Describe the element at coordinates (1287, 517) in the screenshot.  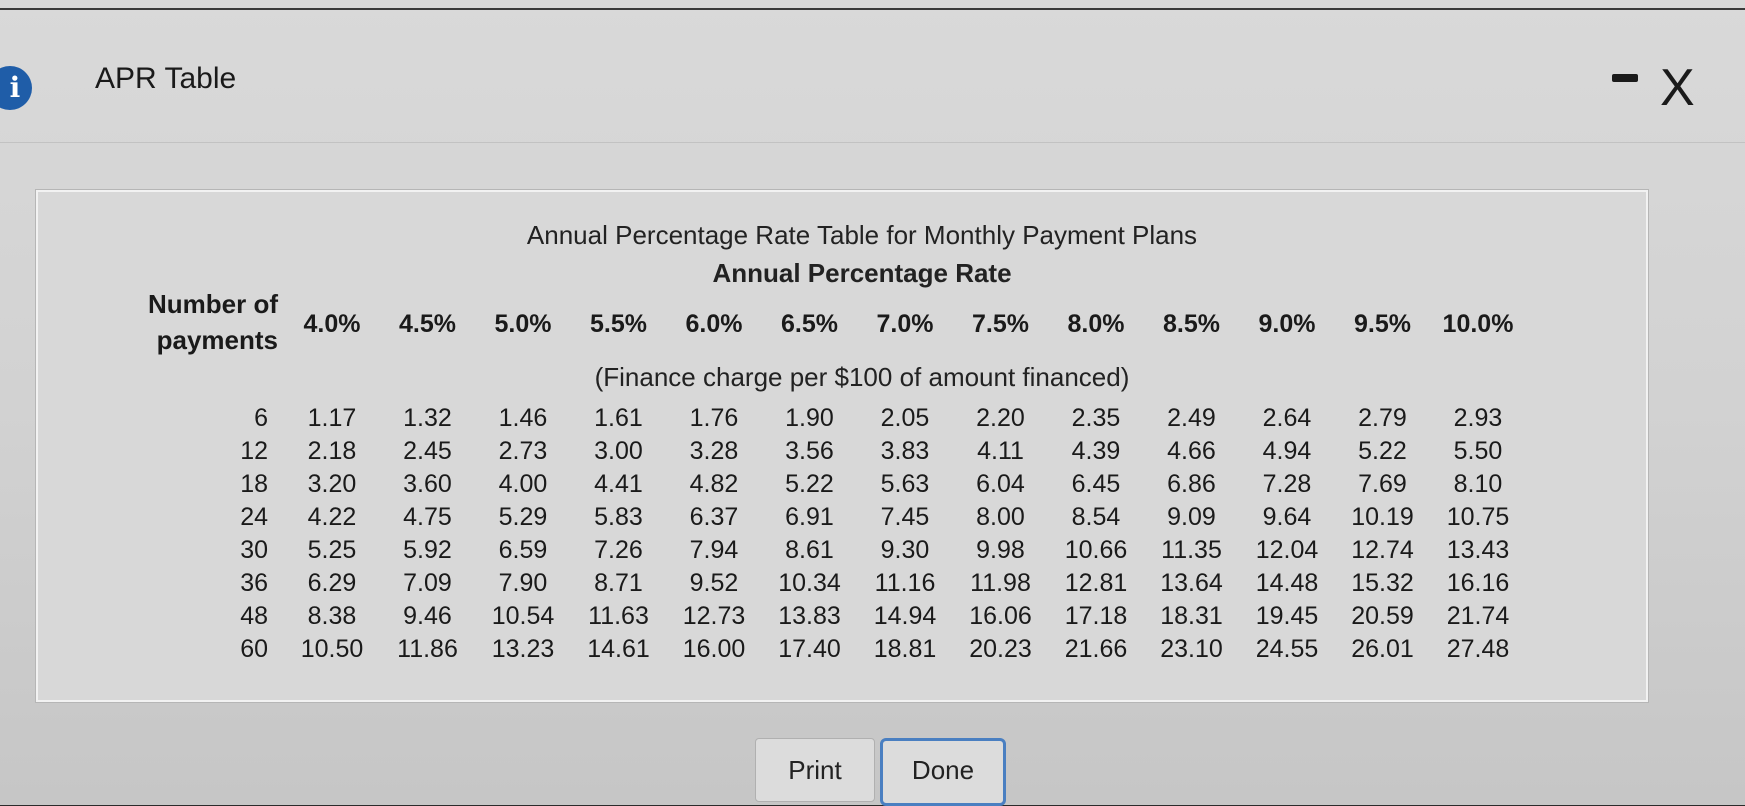
I see `table-cell: 9.64` at that location.